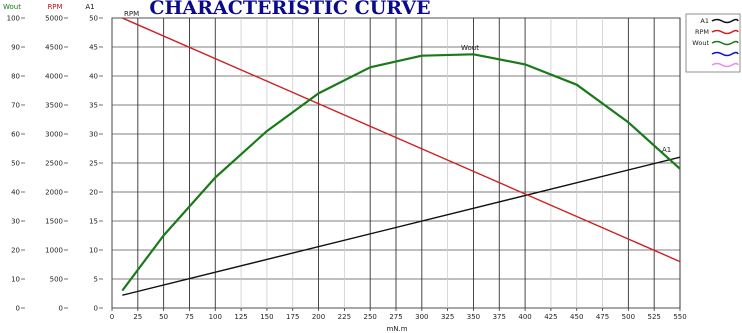 This screenshot has width=742, height=333. I want to click on x-tick-label: 125, so click(240, 317).